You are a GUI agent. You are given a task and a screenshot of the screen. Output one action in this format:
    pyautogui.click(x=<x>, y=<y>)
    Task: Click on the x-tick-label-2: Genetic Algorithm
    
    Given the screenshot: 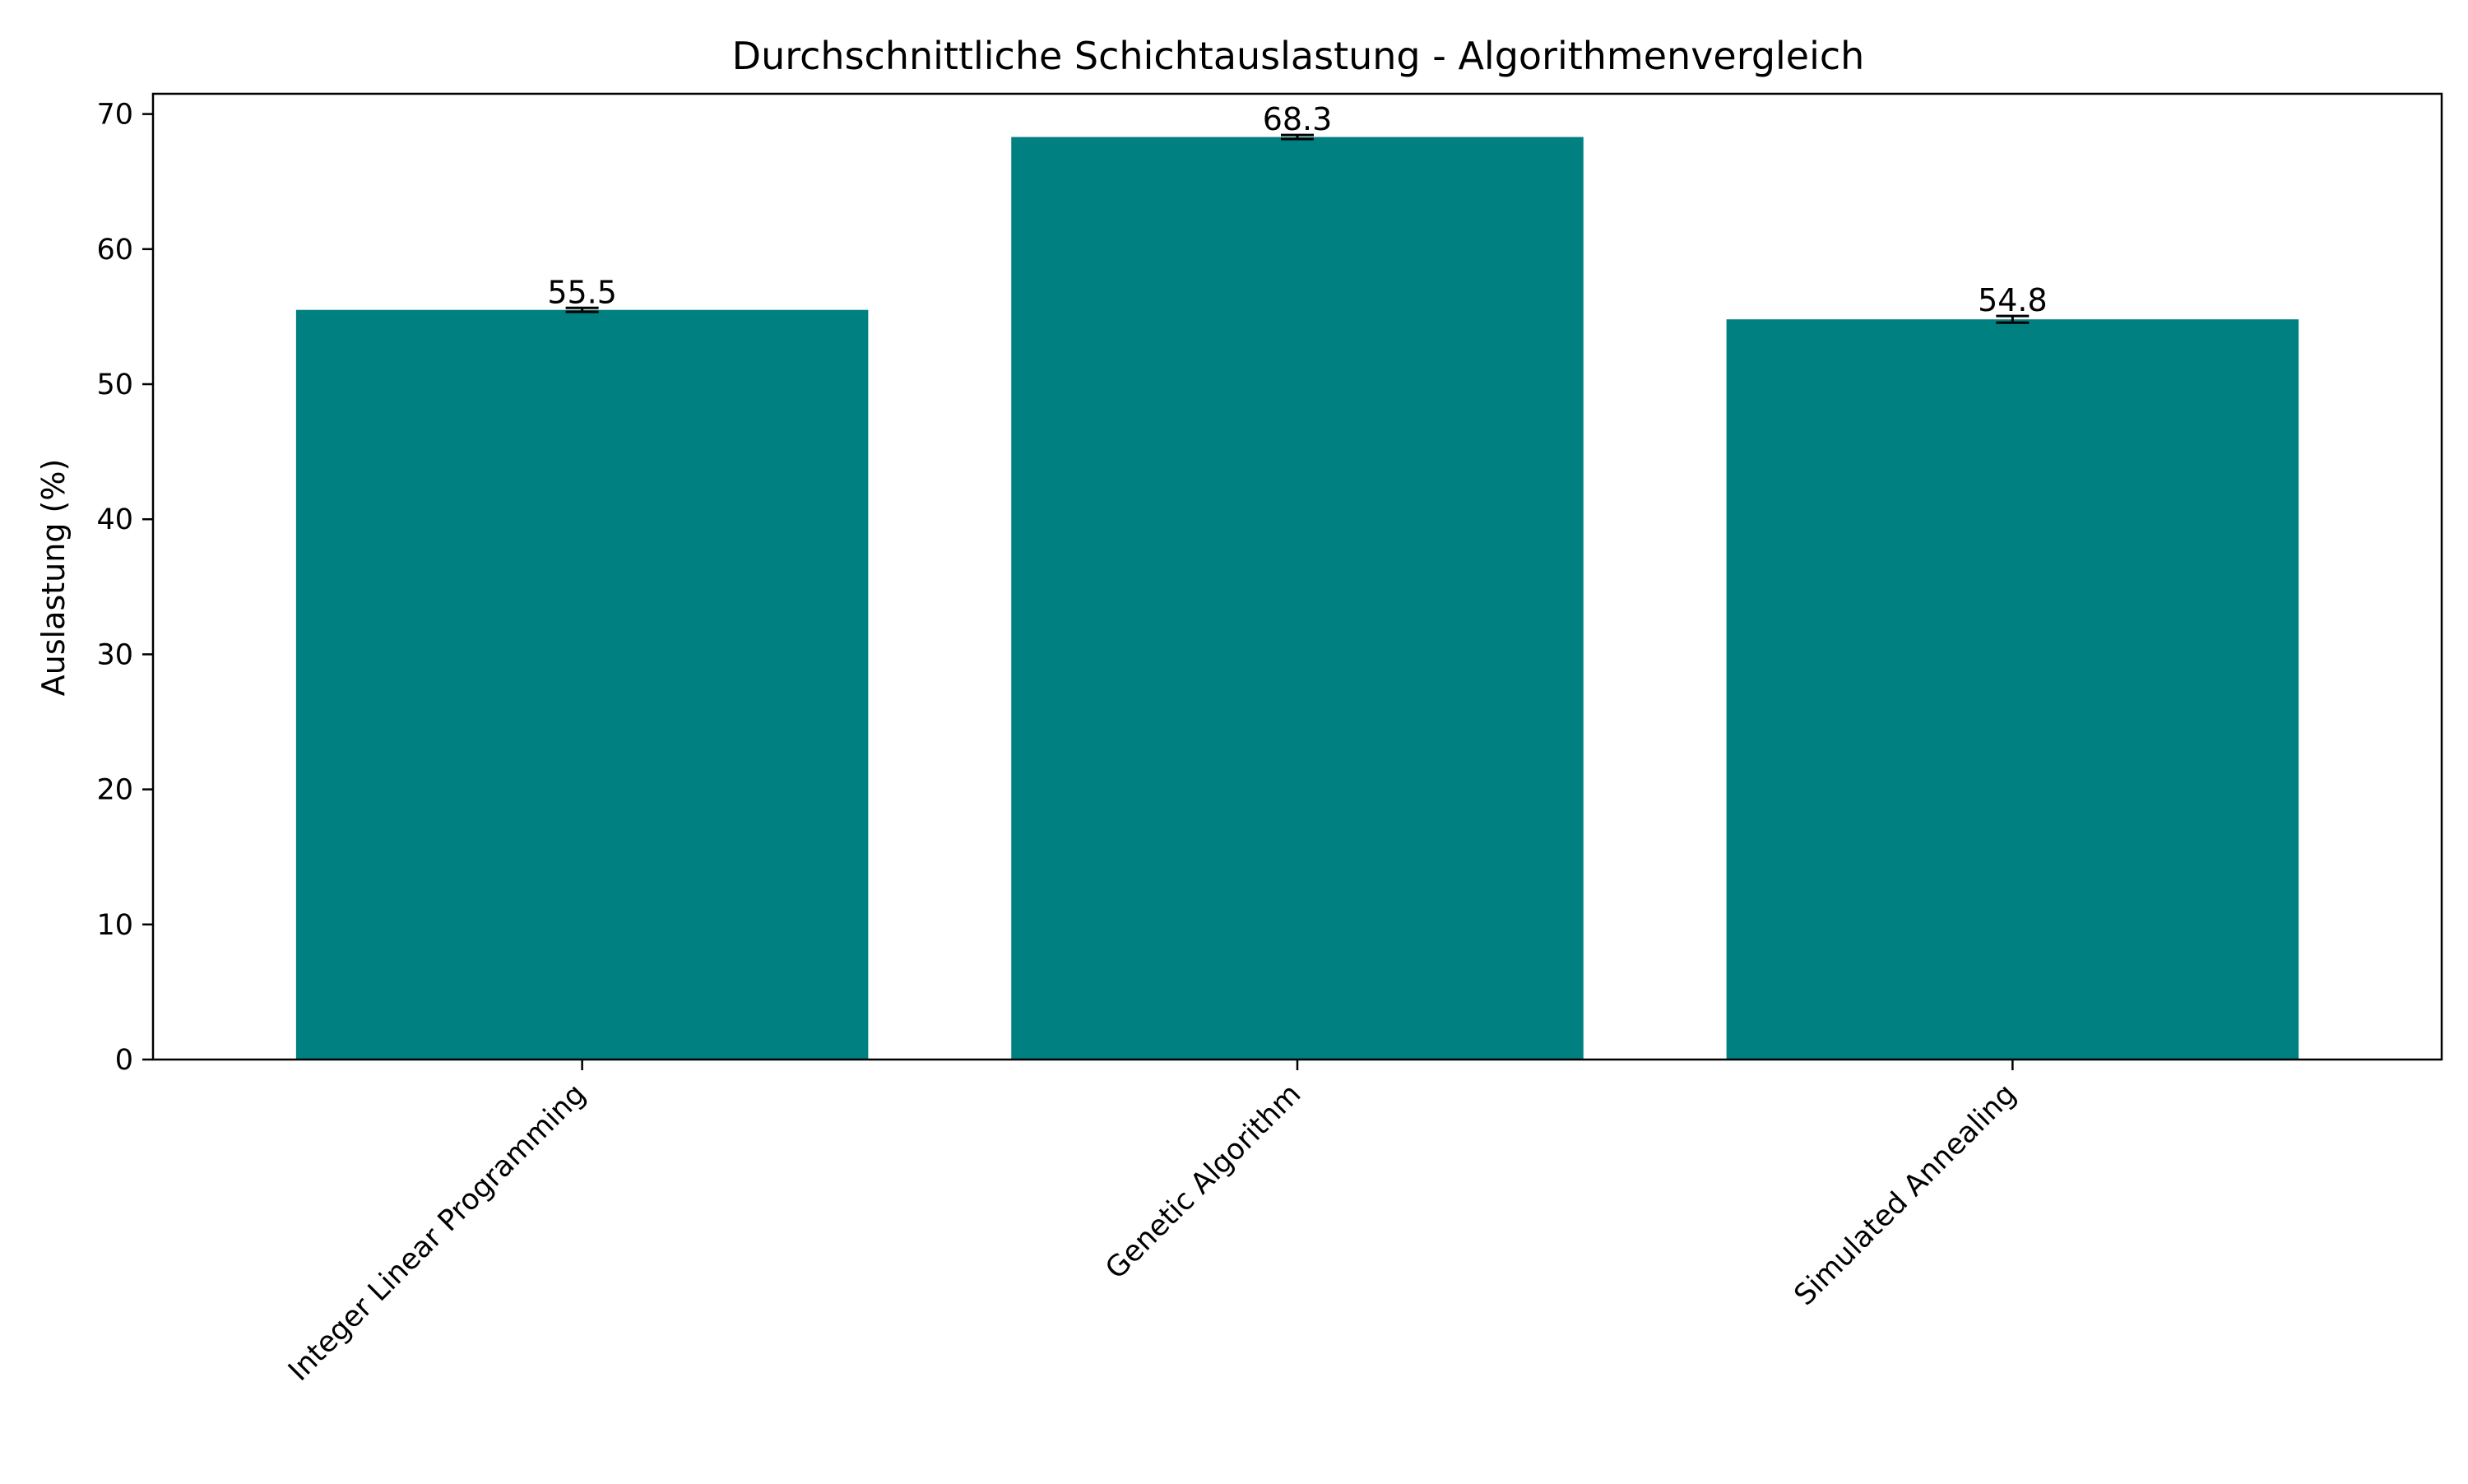 What is the action you would take?
    pyautogui.click(x=1203, y=1182)
    